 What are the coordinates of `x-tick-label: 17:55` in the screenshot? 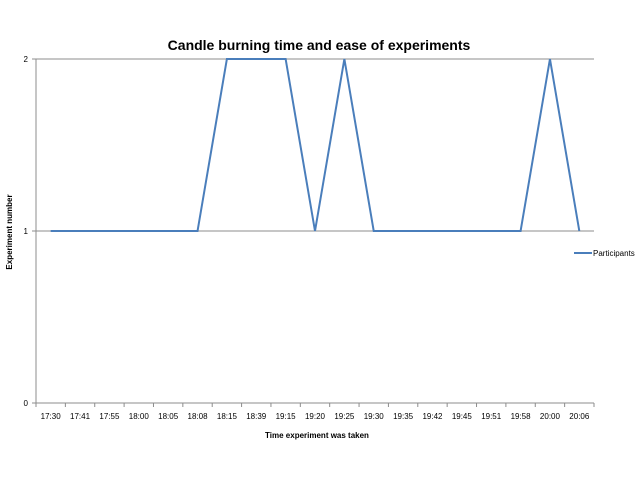 It's located at (109, 416).